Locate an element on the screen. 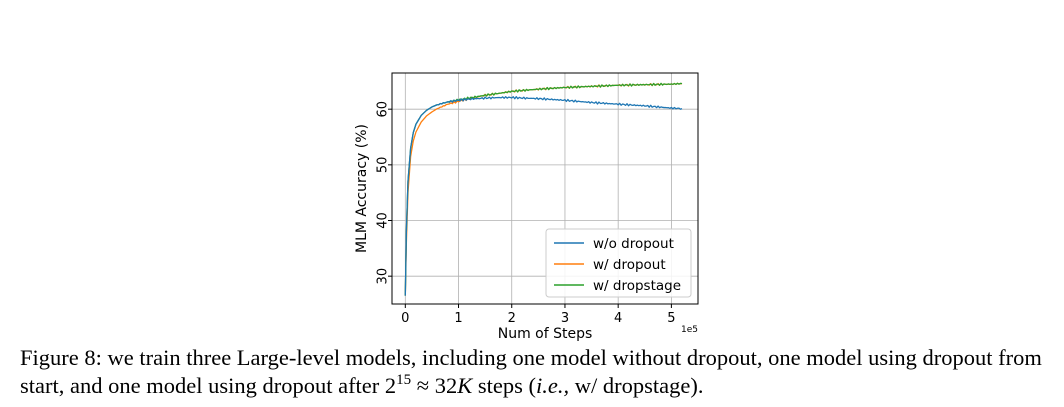 Image resolution: width=1064 pixels, height=407 pixels. x-tick-label: 0 is located at coordinates (405, 318).